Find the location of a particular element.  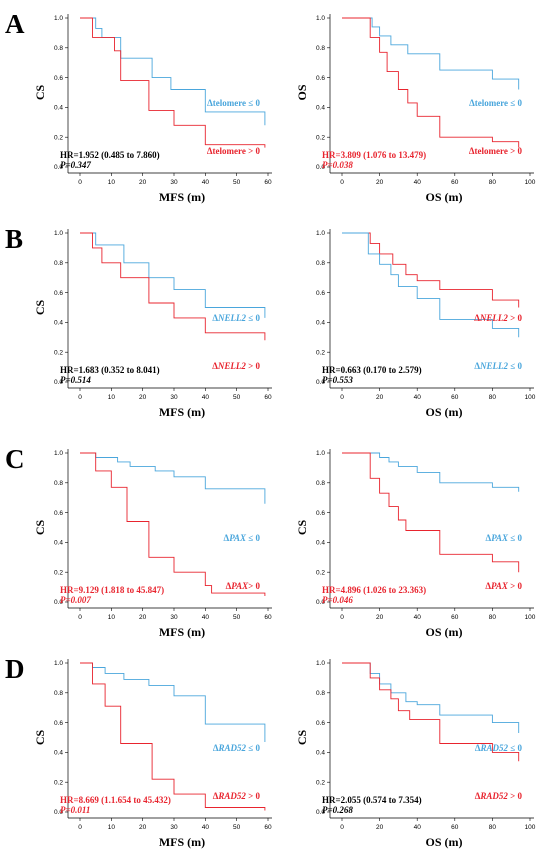

p-value: P=0.347 is located at coordinates (75, 165).